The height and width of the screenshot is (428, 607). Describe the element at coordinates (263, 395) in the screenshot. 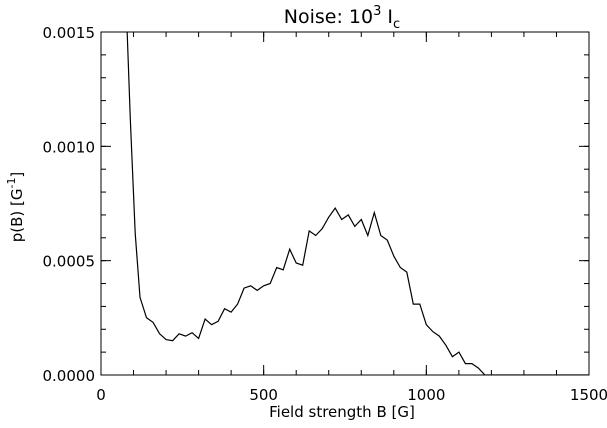

I see `x-tick-label: 500` at that location.